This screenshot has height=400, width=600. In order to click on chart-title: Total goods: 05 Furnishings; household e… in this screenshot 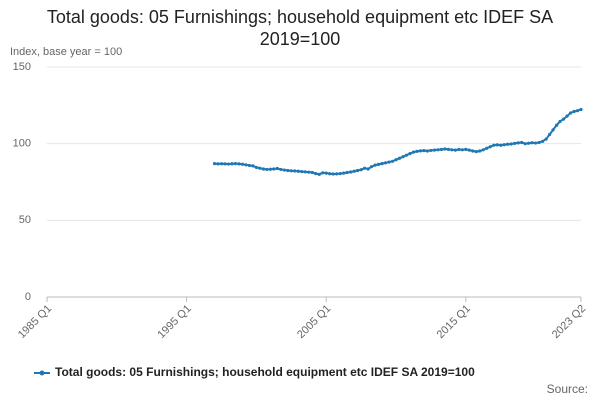, I will do `click(300, 28)`.